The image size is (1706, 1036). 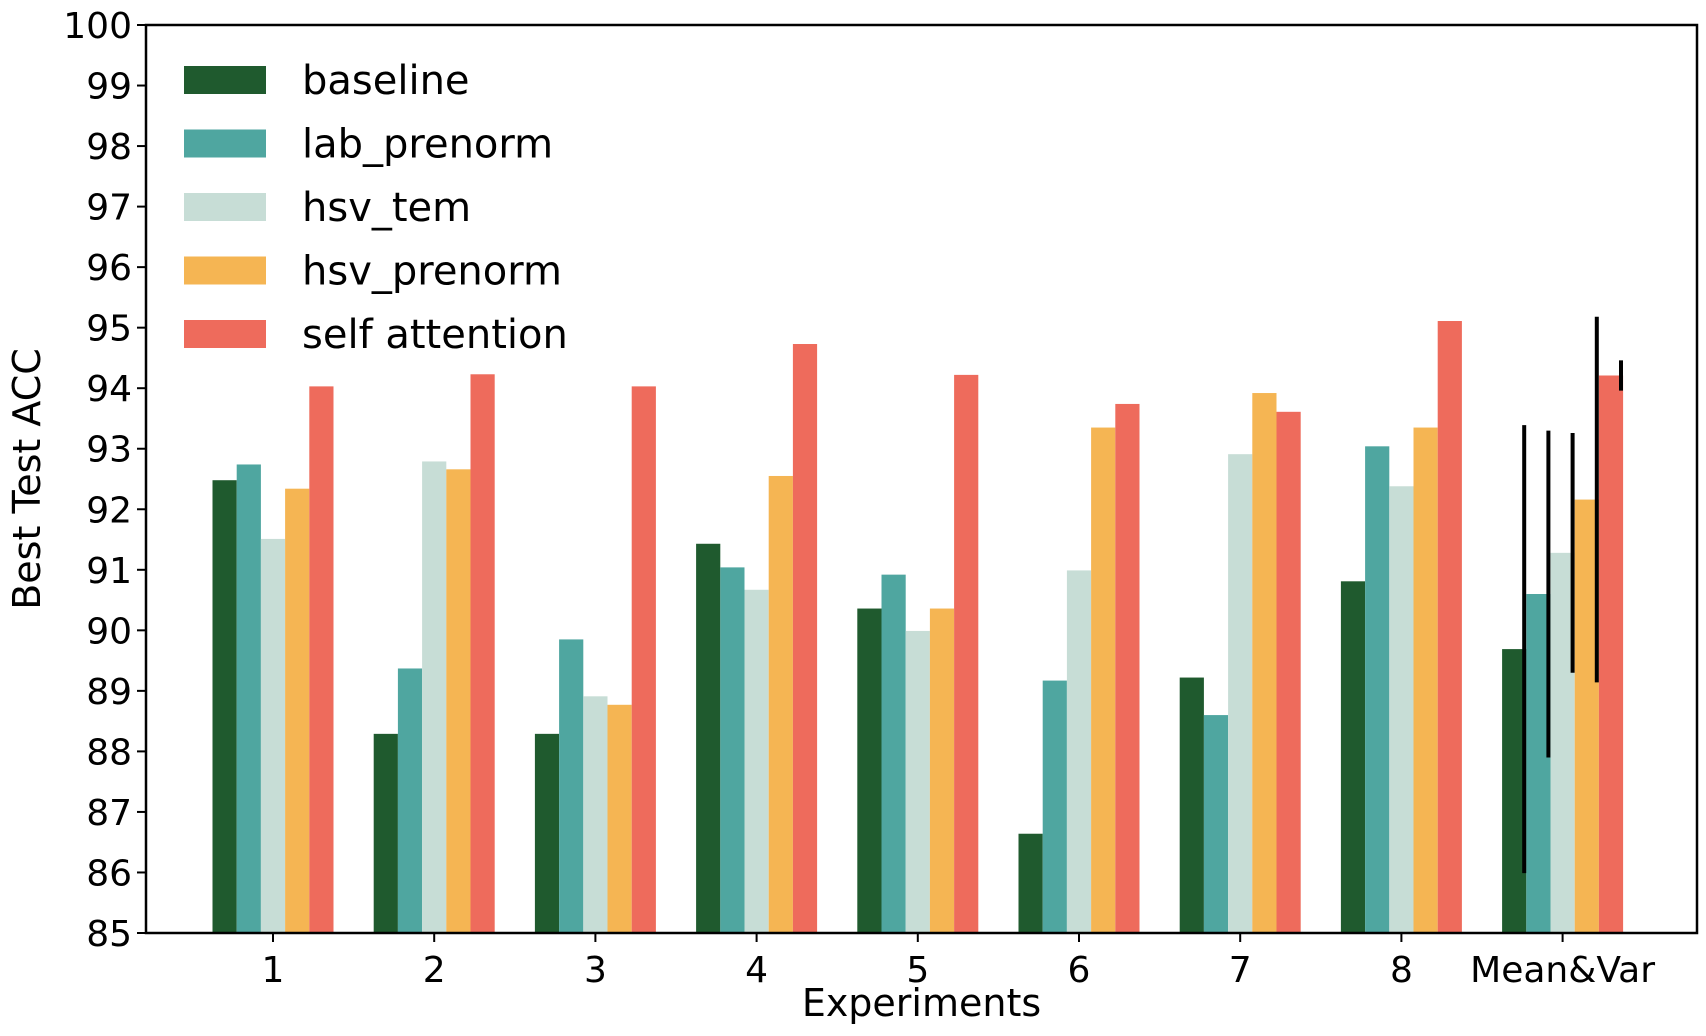 I want to click on y-tick-label: 89, so click(x=109, y=692).